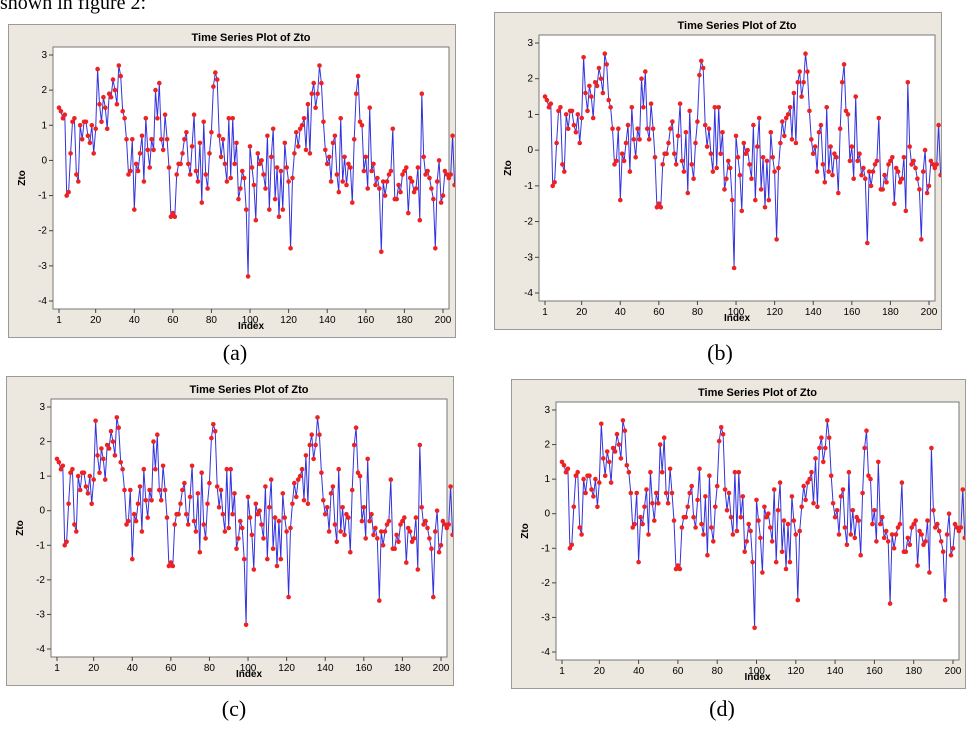 This screenshot has width=969, height=731. Describe the element at coordinates (757, 393) in the screenshot. I see `chart-title: Time Series Plot of Zto` at that location.